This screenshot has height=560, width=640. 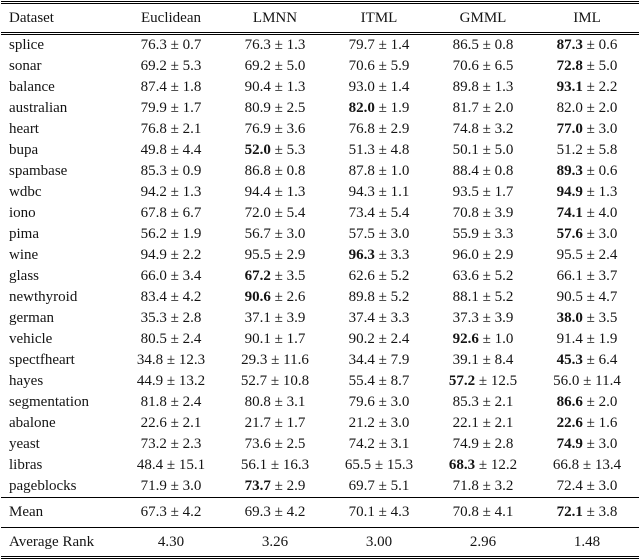 I want to click on dataset-label: wdbc, so click(x=25, y=192).